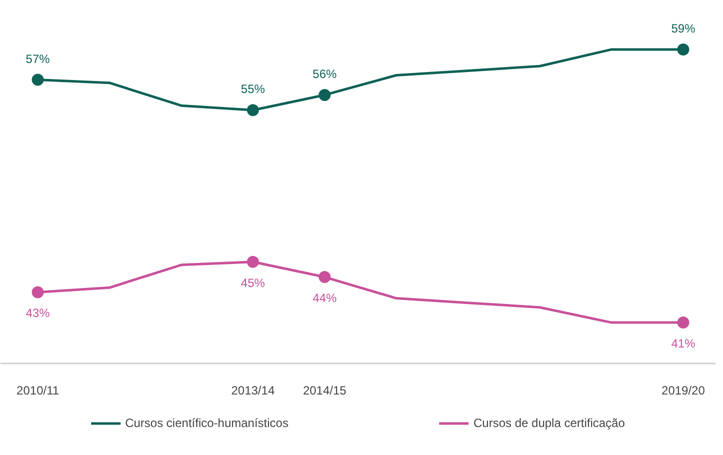 The height and width of the screenshot is (455, 723). What do you see at coordinates (324, 391) in the screenshot?
I see `x-tick-label: 2014/15` at bounding box center [324, 391].